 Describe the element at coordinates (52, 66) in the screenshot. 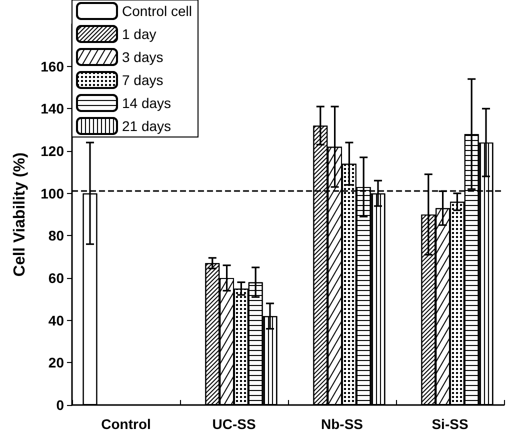

I see `y-tick-label: 160` at that location.